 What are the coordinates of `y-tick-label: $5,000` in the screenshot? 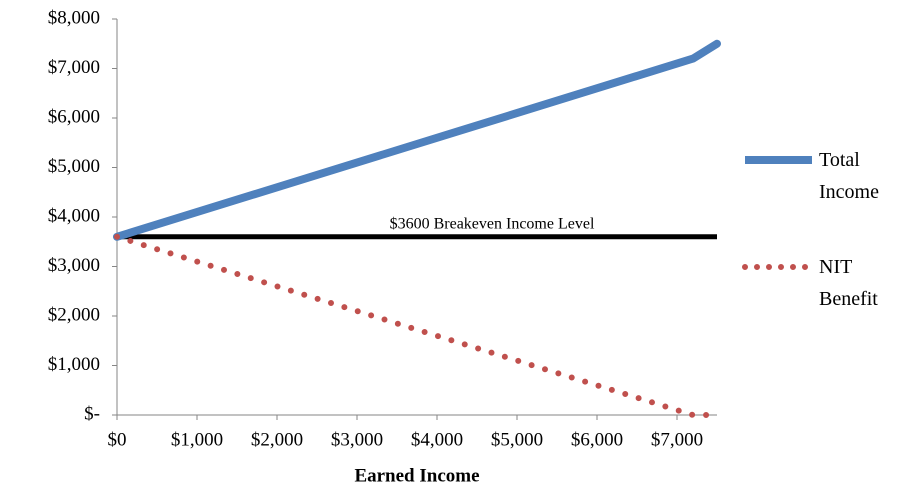 It's located at (74, 166).